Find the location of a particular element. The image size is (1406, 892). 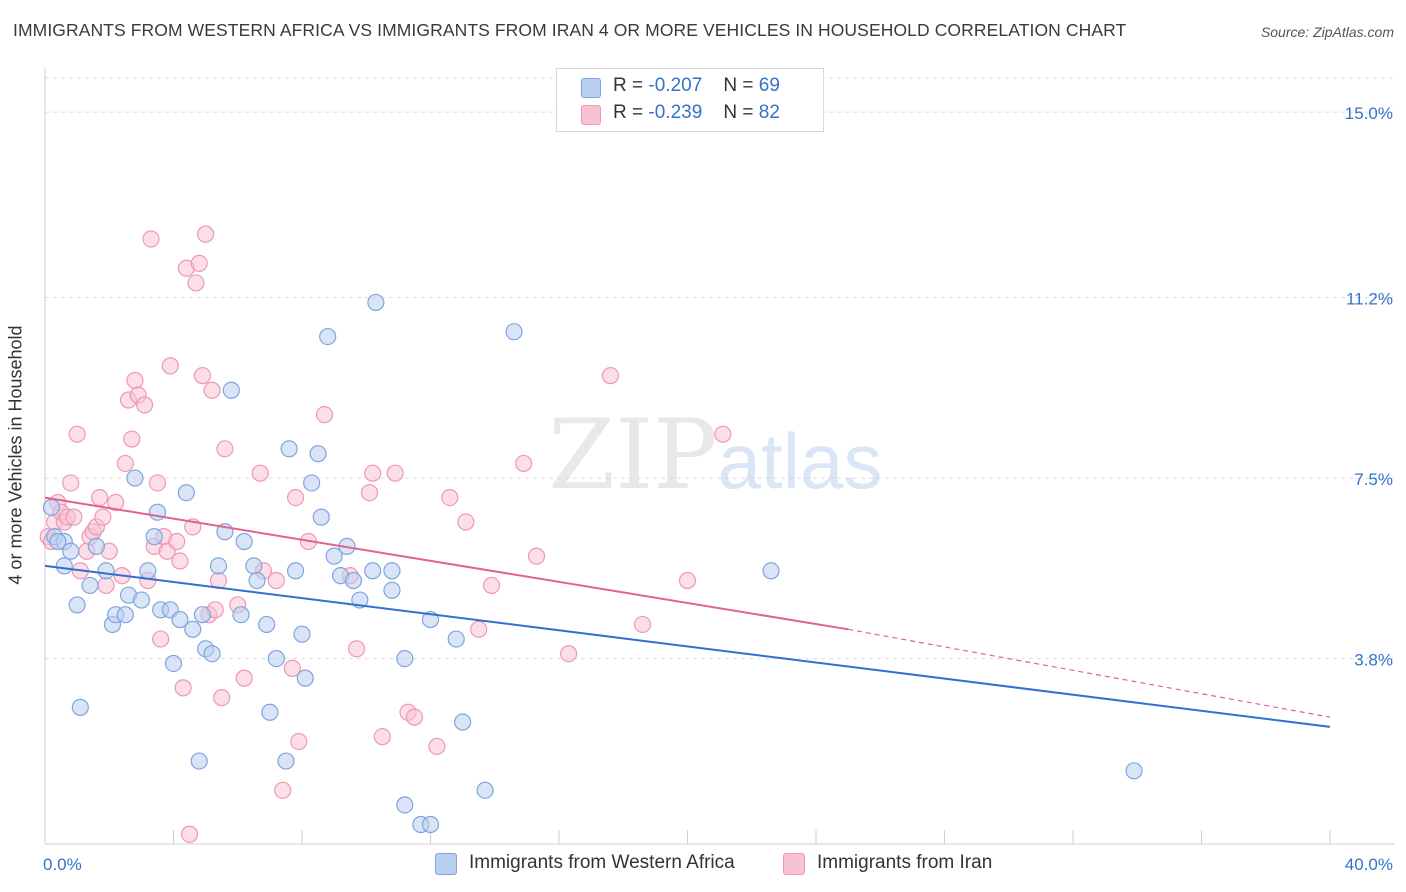

legend-swatch-pink is located at coordinates (591, 115).